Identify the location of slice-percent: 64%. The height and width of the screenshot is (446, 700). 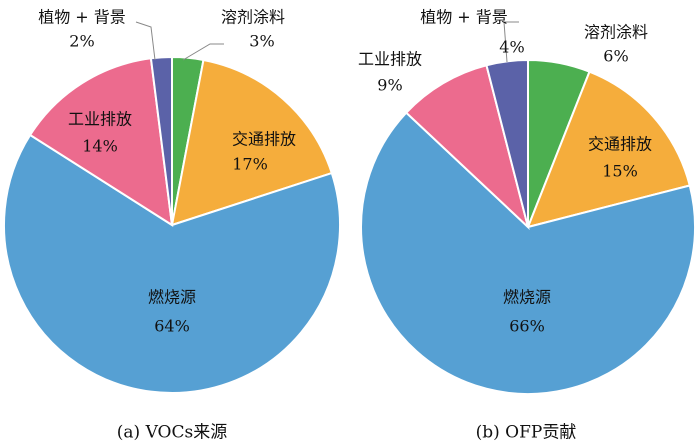
(172, 326).